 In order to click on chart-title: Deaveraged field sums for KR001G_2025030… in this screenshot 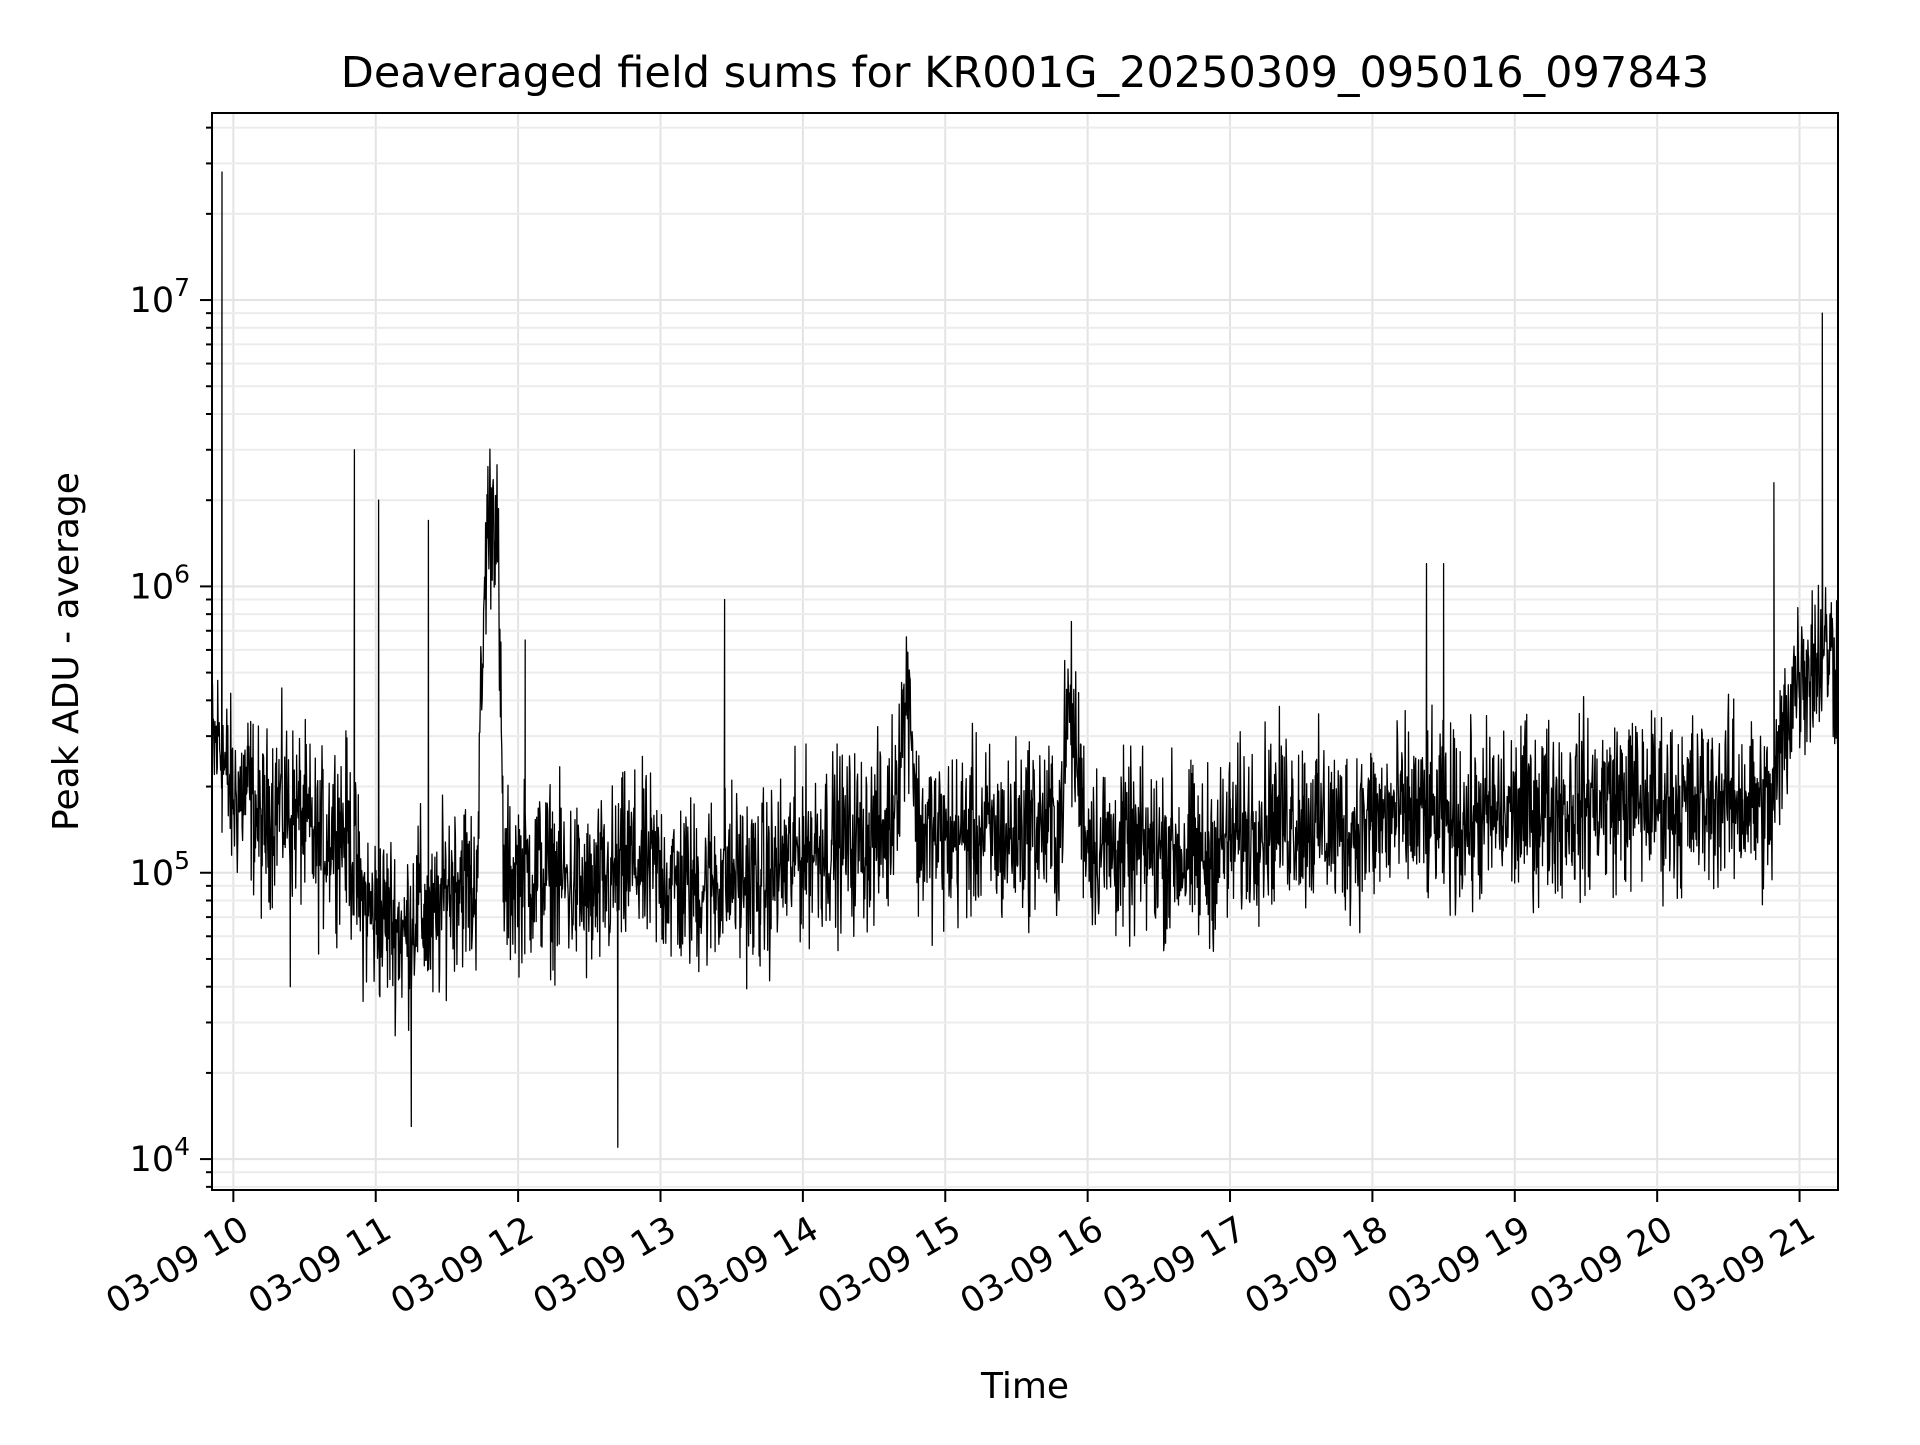, I will do `click(1025, 73)`.